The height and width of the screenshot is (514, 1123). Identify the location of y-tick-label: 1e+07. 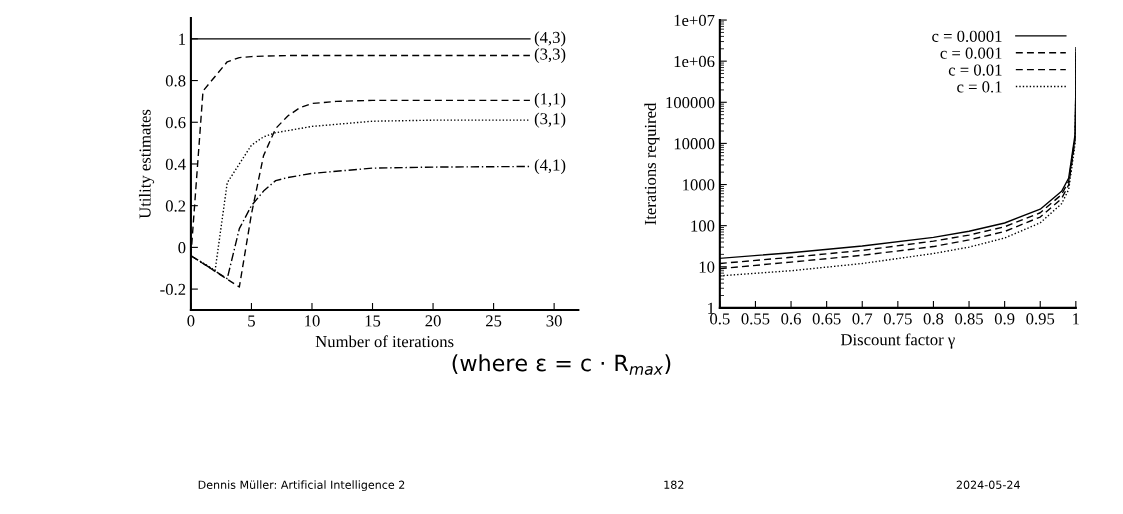
(694, 20).